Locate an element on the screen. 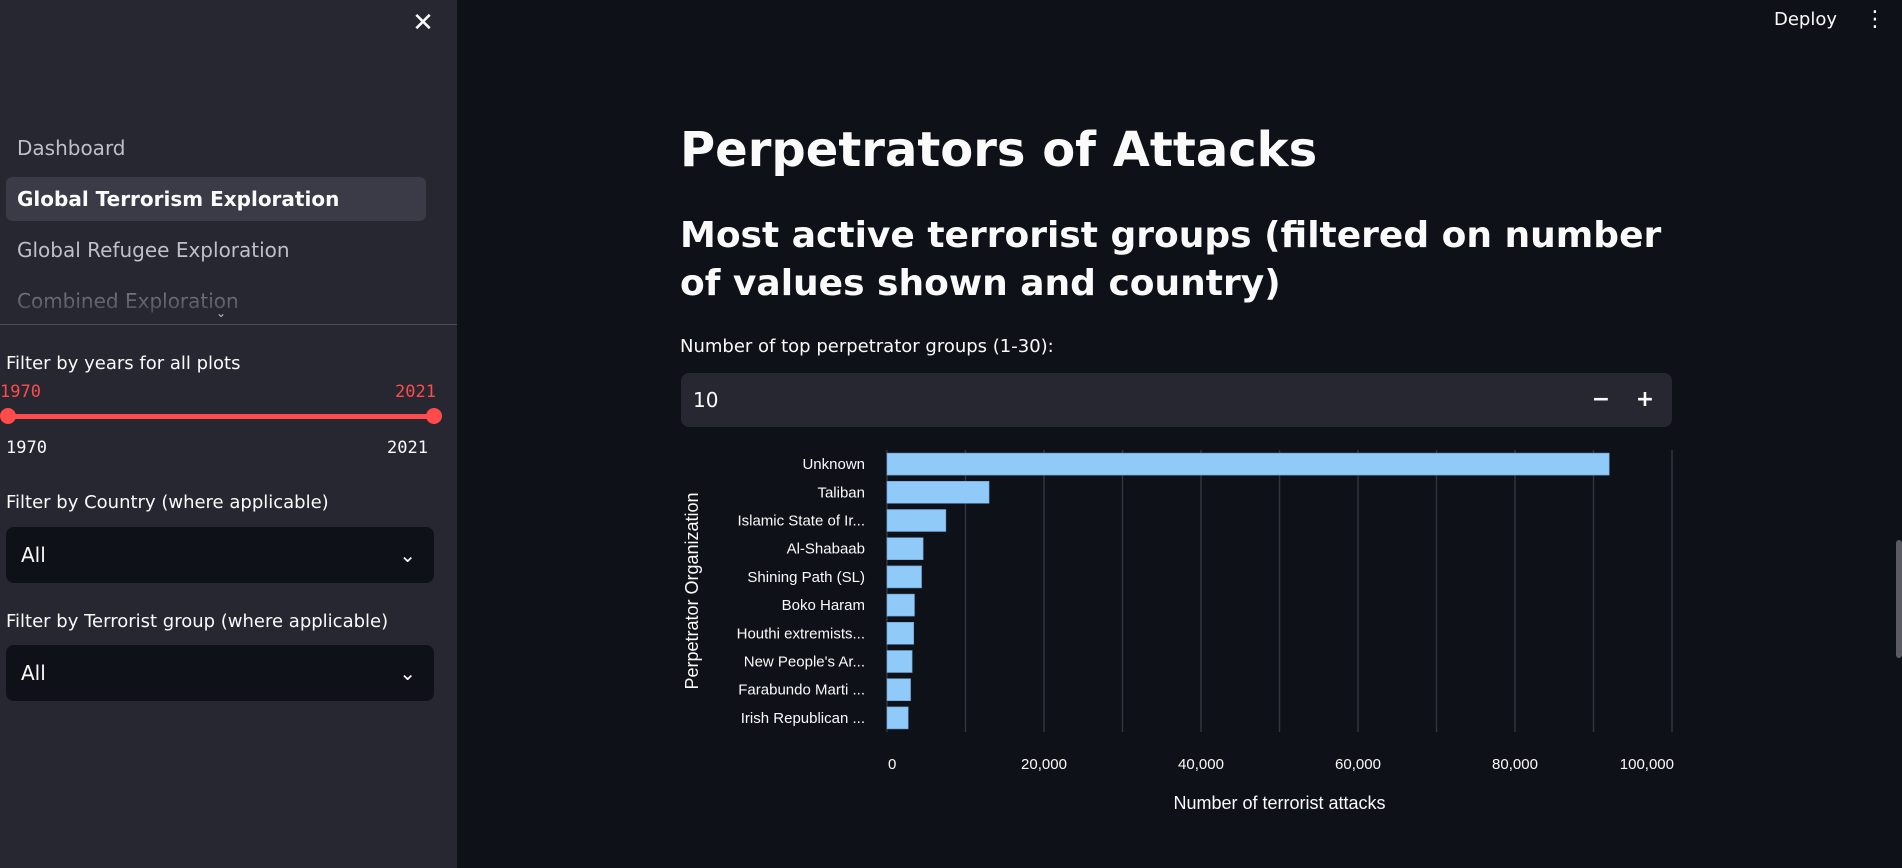 This screenshot has width=1902, height=868. close-icon: ✕ is located at coordinates (423, 23).